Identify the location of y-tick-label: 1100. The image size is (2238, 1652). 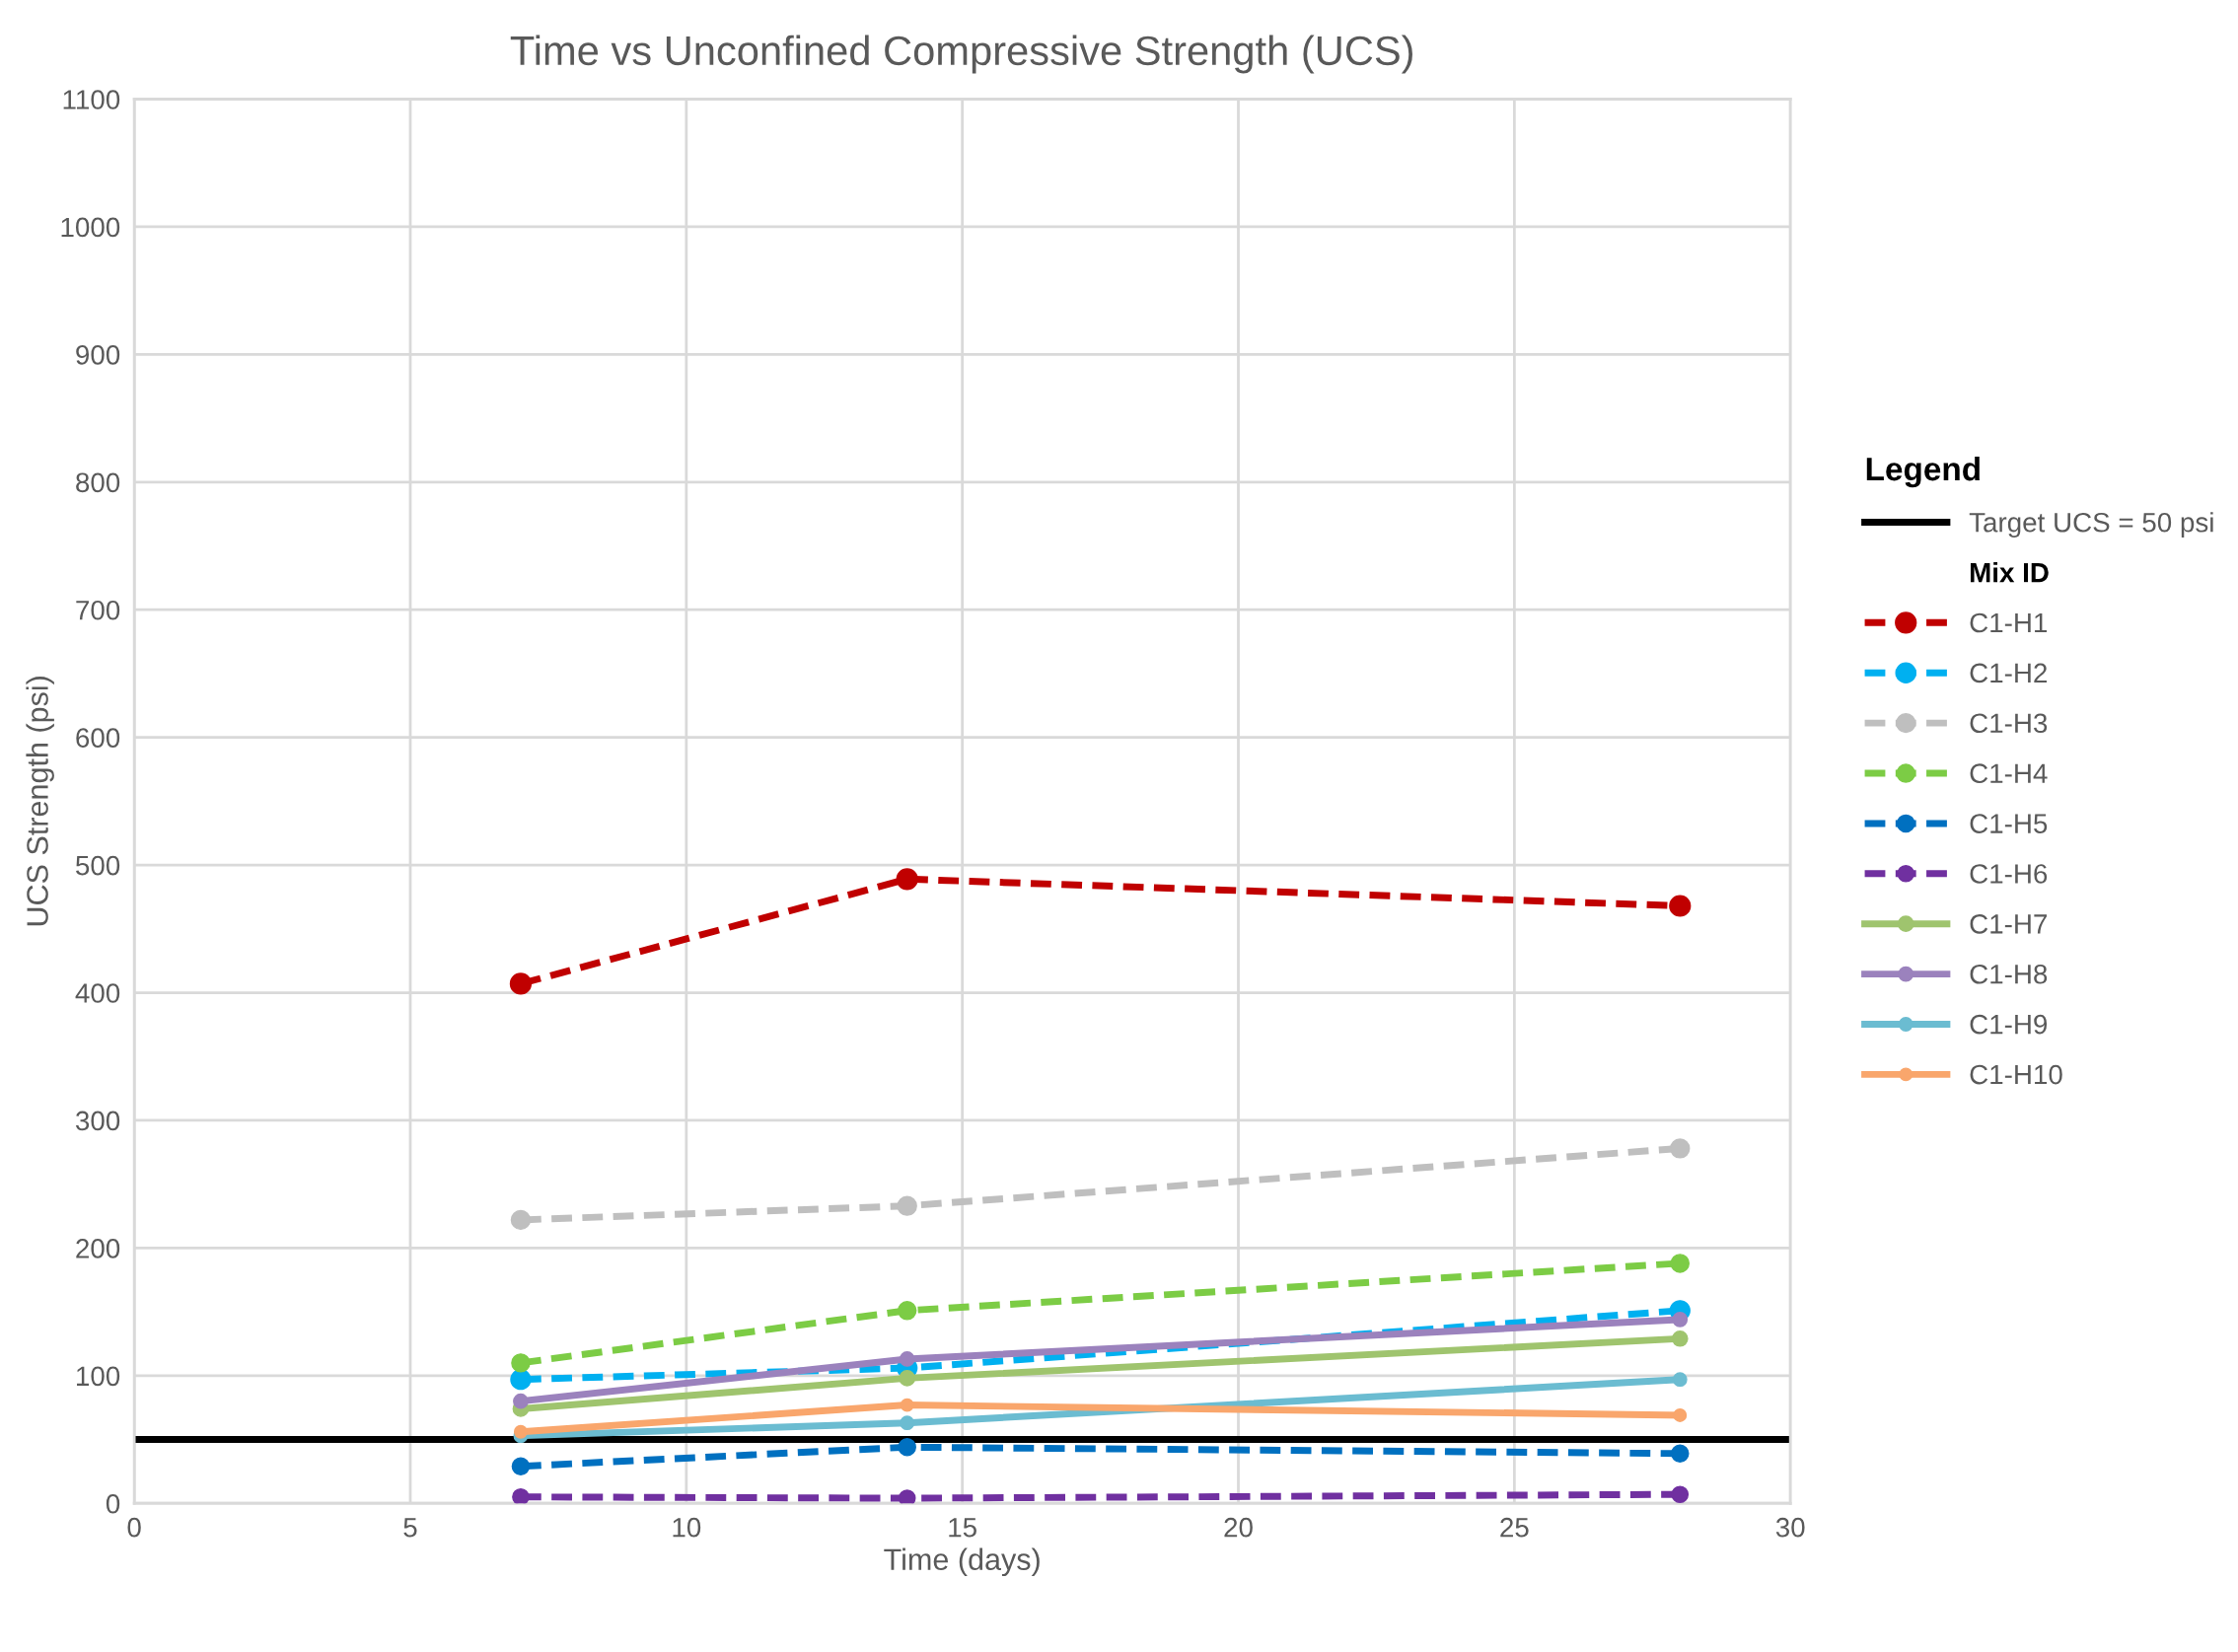
(91, 100).